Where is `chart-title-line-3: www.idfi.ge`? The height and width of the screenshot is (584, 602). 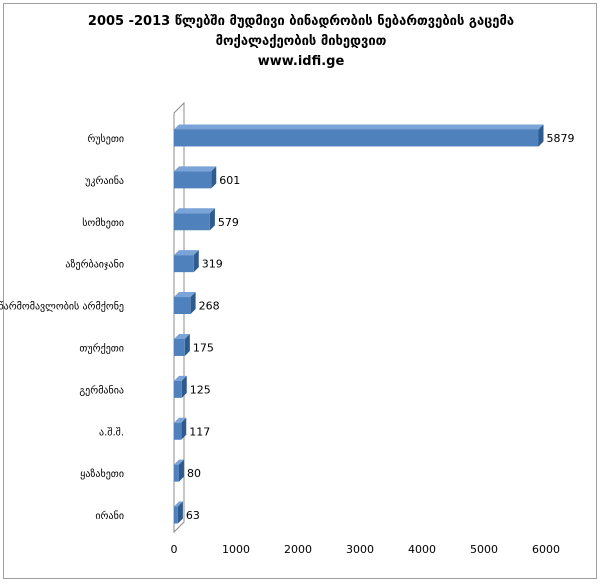
chart-title-line-3: www.idfi.ge is located at coordinates (301, 61).